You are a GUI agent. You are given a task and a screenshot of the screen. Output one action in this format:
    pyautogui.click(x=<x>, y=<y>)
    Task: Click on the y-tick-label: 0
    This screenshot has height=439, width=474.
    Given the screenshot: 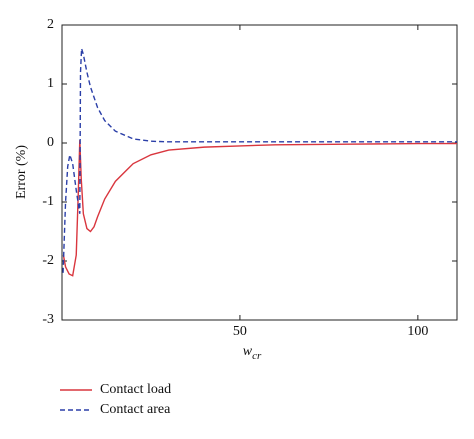 What is the action you would take?
    pyautogui.click(x=50, y=142)
    